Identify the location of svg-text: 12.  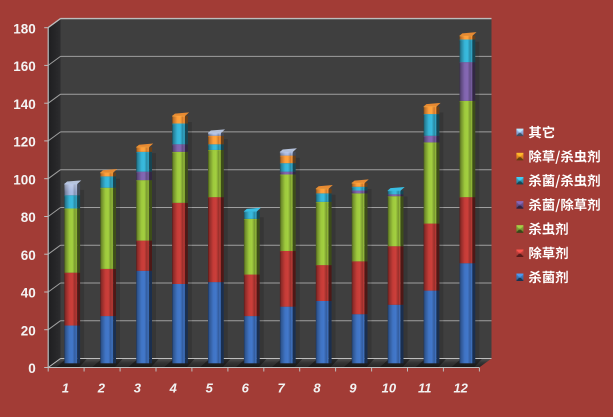
(460, 388).